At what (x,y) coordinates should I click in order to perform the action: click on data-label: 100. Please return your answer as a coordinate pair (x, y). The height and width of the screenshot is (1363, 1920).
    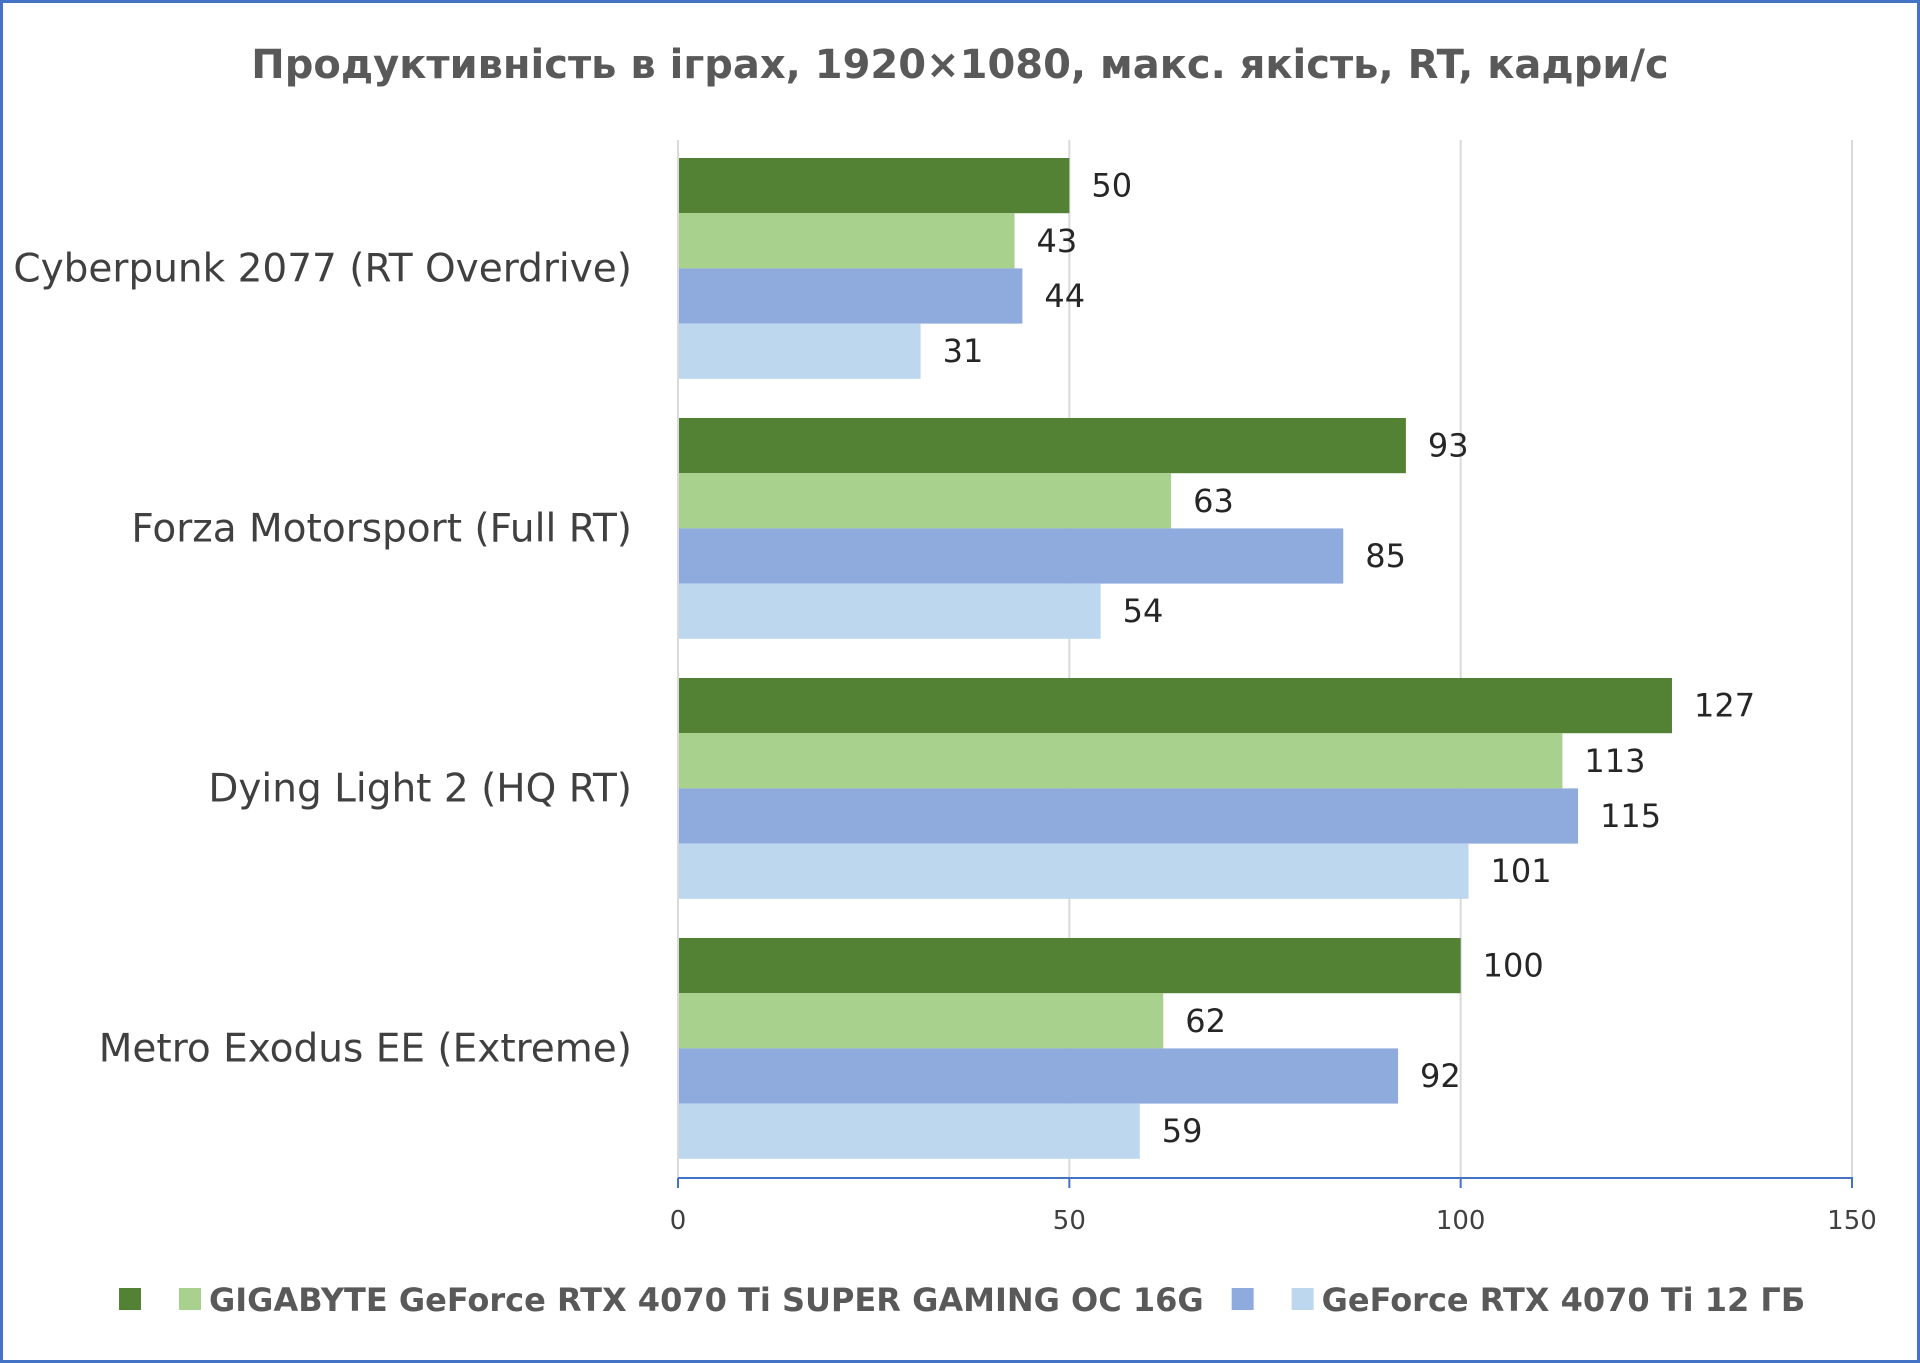
    Looking at the image, I should click on (1513, 966).